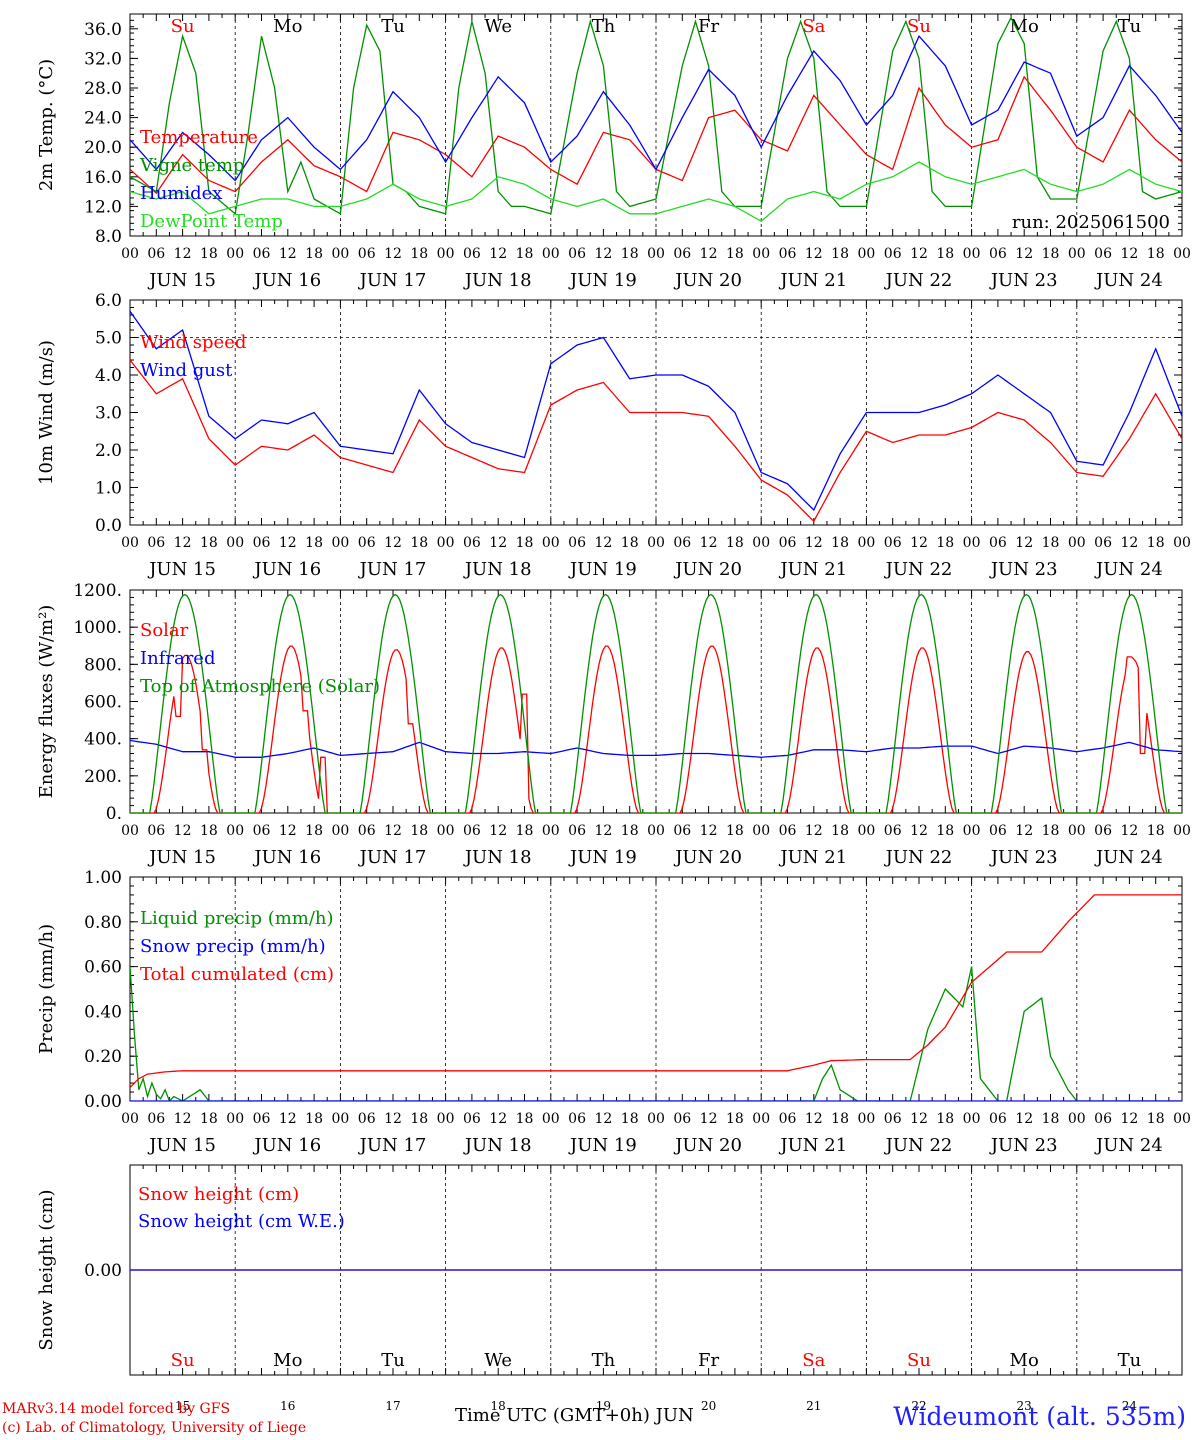 The height and width of the screenshot is (1440, 1194). Describe the element at coordinates (1039, 1416) in the screenshot. I see `station-label: Wideumont (alt. 535m)` at that location.